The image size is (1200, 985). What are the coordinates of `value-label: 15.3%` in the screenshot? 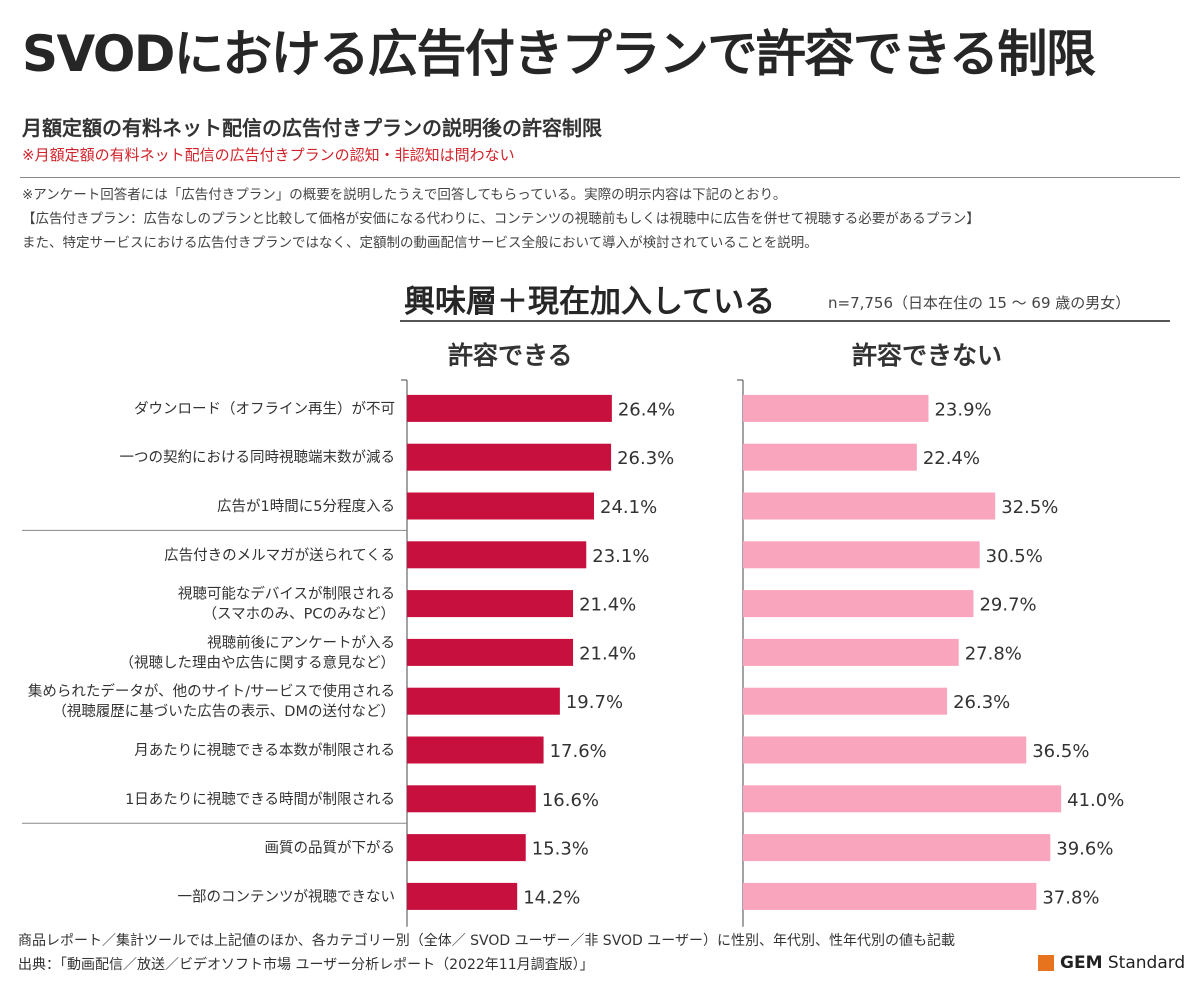 It's located at (560, 849).